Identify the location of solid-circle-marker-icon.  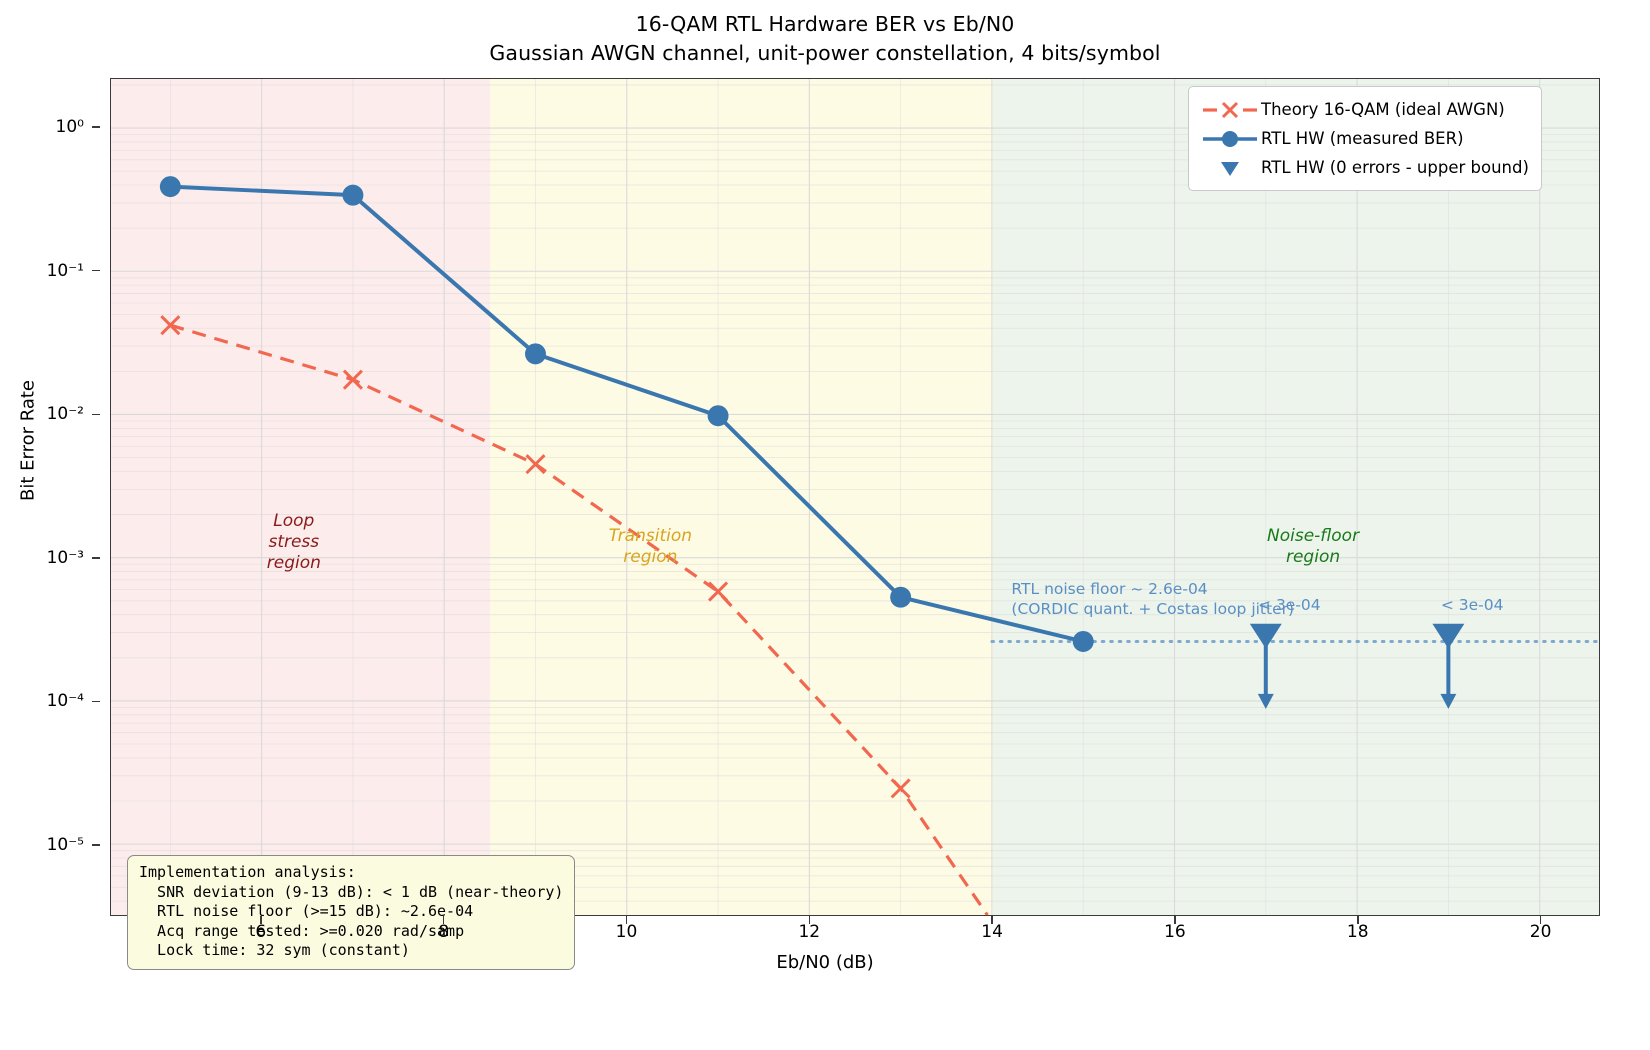
(1230, 139).